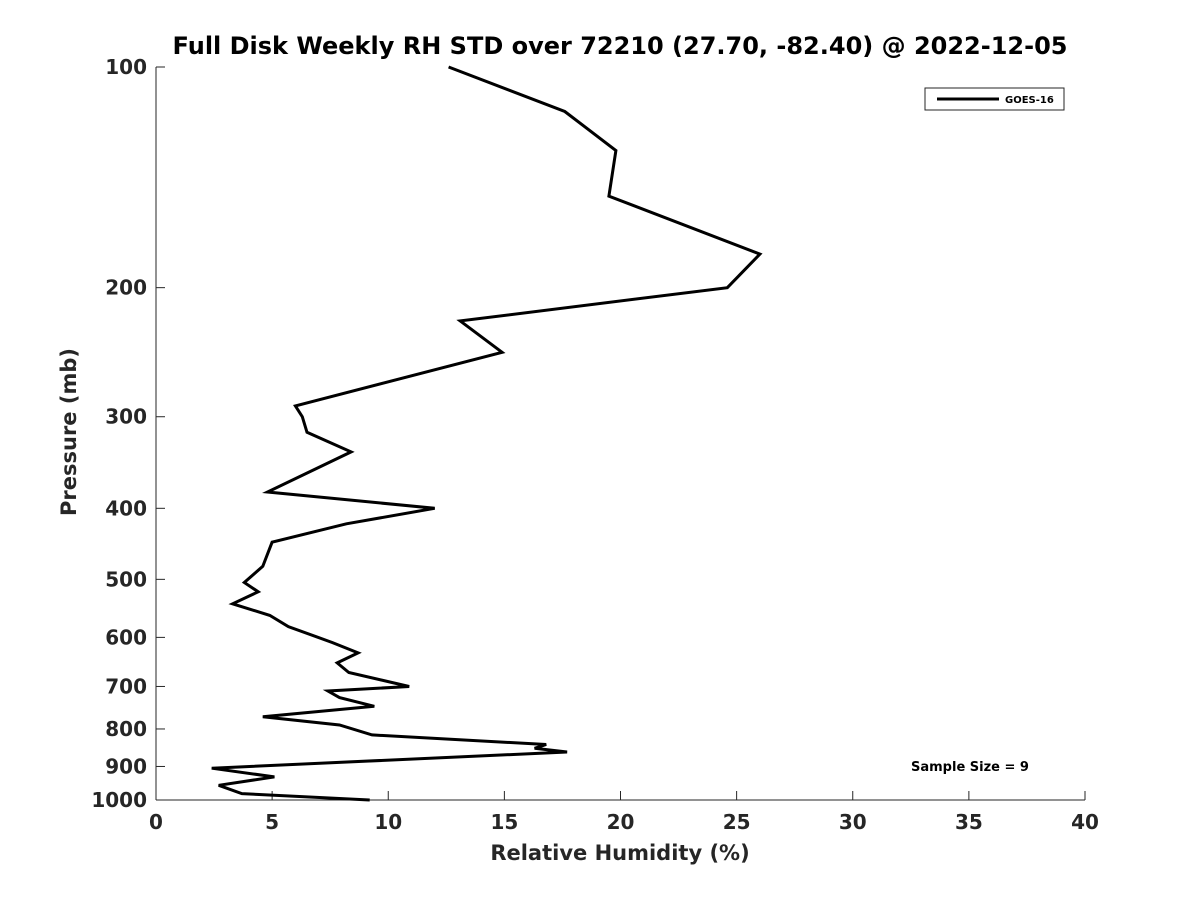  I want to click on x-tick-label: 25, so click(737, 822).